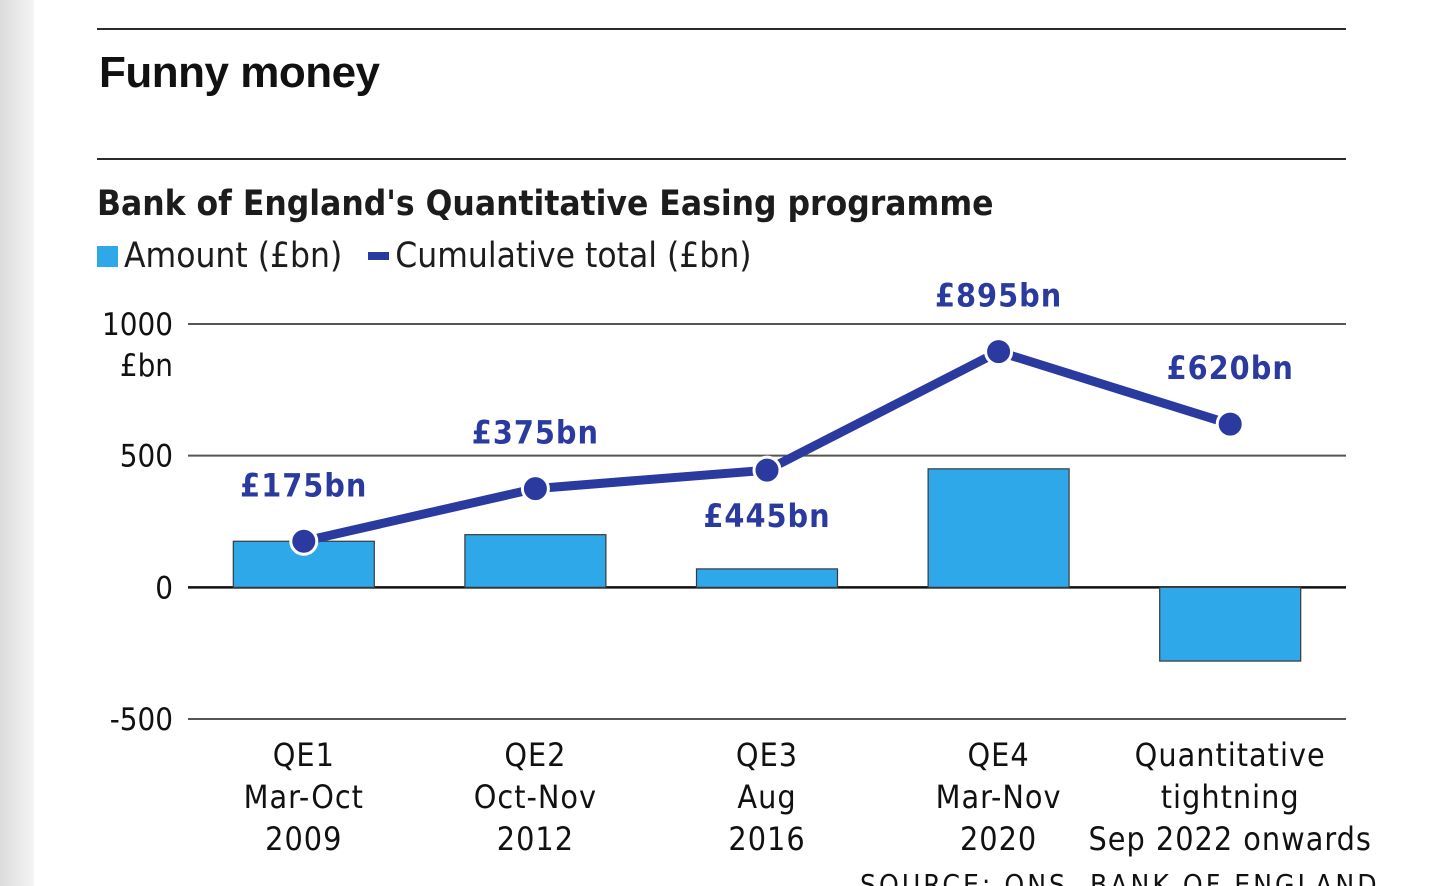 Image resolution: width=1448 pixels, height=886 pixels. Describe the element at coordinates (146, 366) in the screenshot. I see `y-unit-label: £bn` at that location.